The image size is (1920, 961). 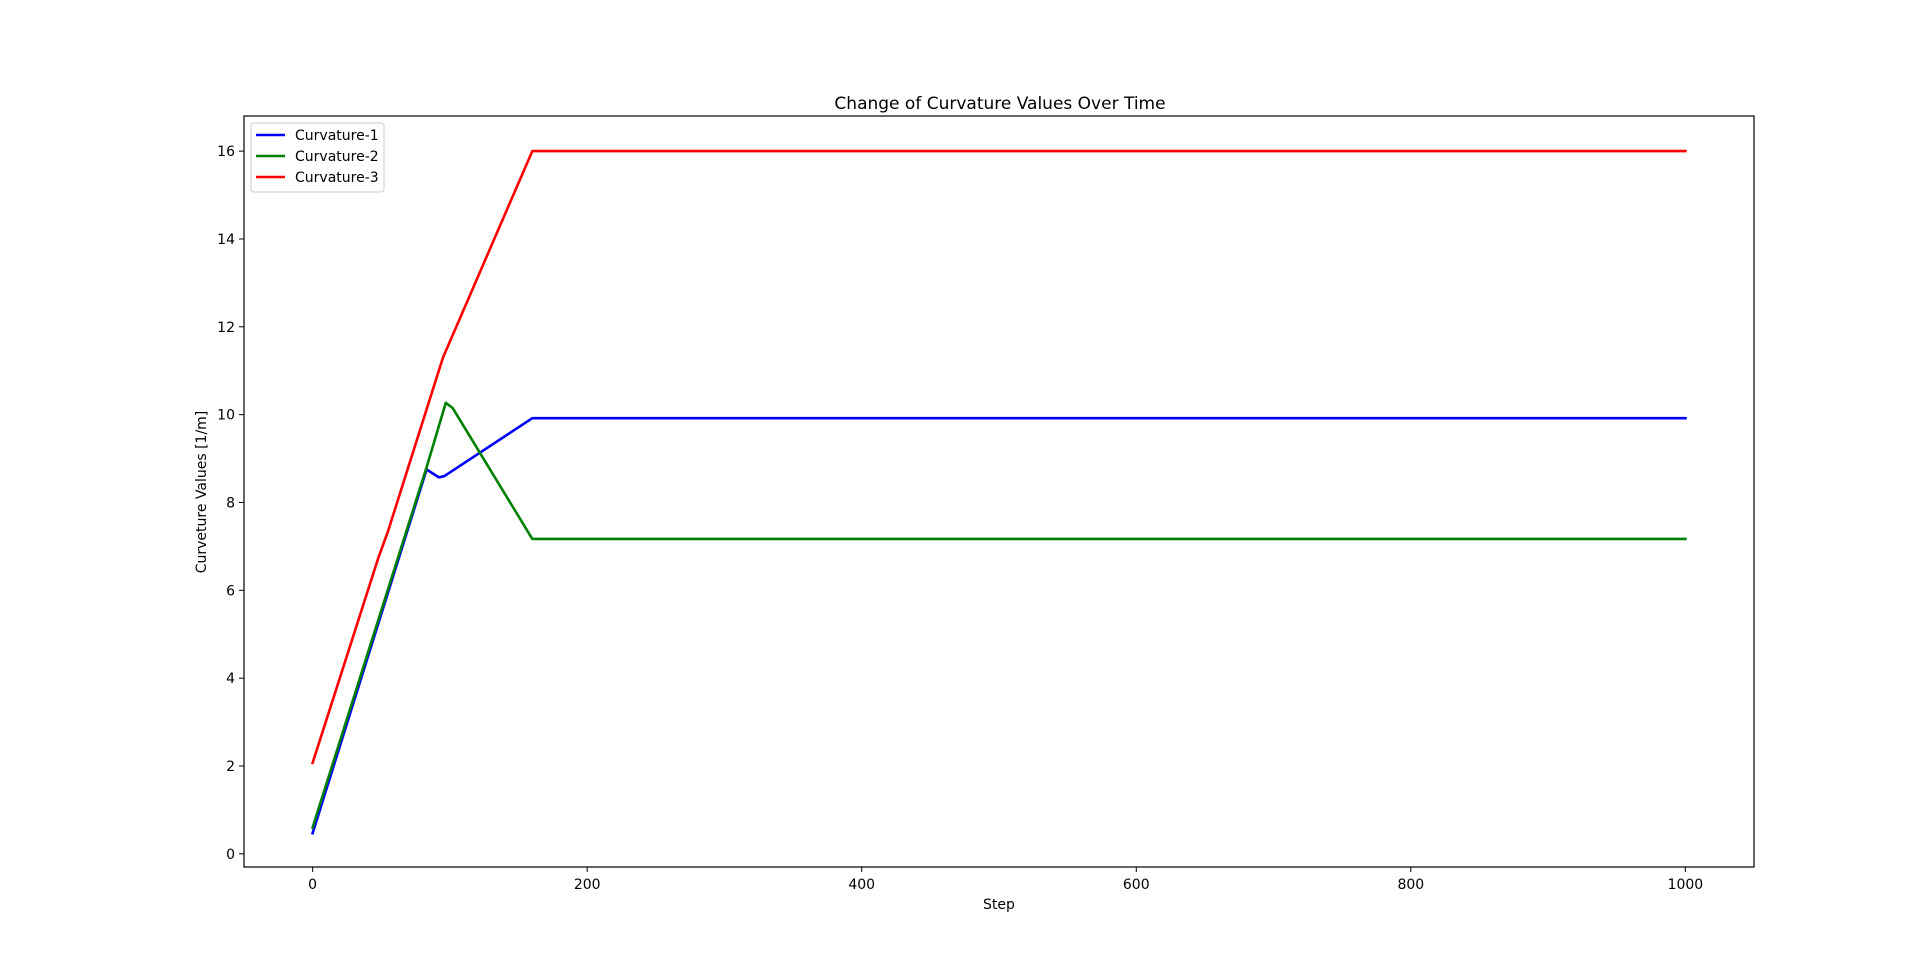 I want to click on y-tick-label: 12, so click(x=226, y=328).